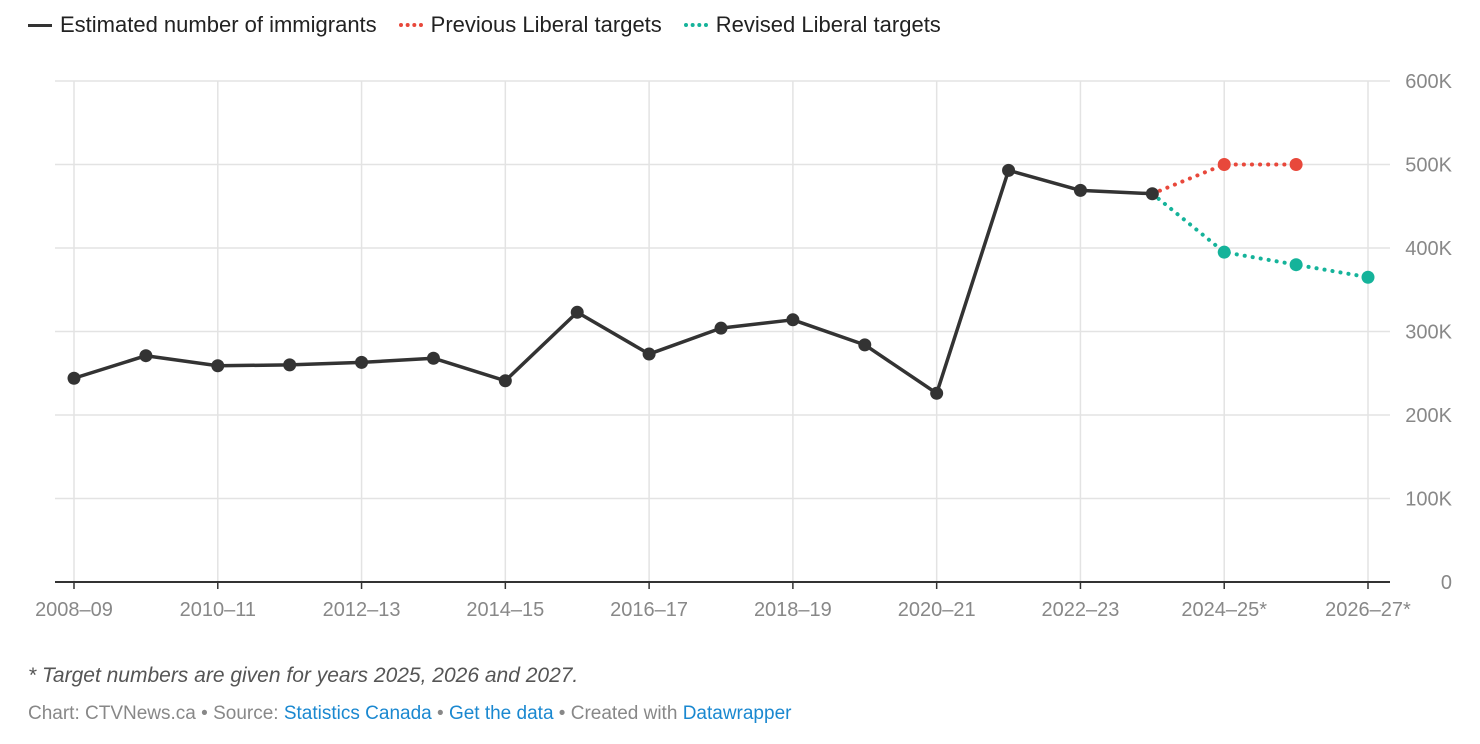 The height and width of the screenshot is (744, 1480). Describe the element at coordinates (505, 610) in the screenshot. I see `x-tick-label: 2014–15` at that location.